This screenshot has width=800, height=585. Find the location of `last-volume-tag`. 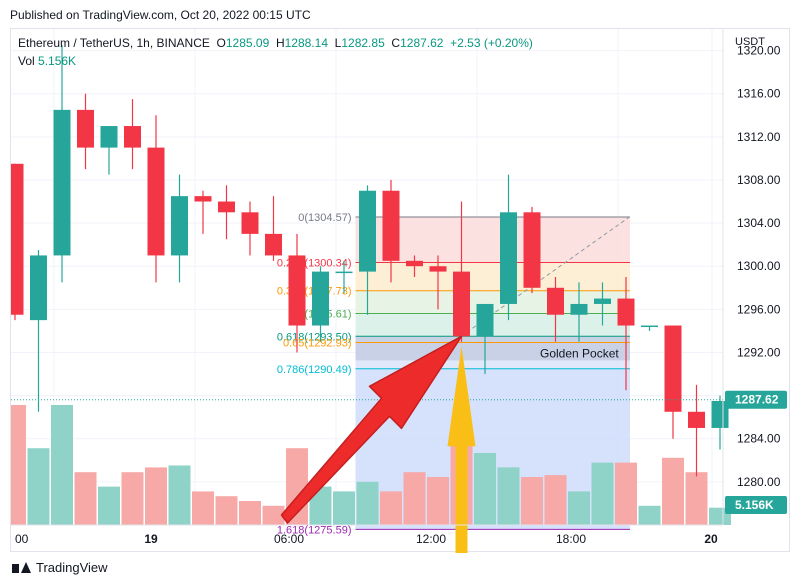

last-volume-tag is located at coordinates (756, 505).